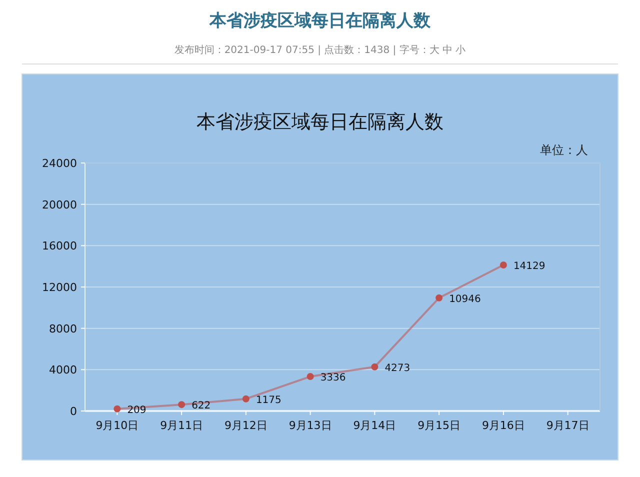 The height and width of the screenshot is (477, 640). I want to click on data-label: 10946, so click(465, 299).